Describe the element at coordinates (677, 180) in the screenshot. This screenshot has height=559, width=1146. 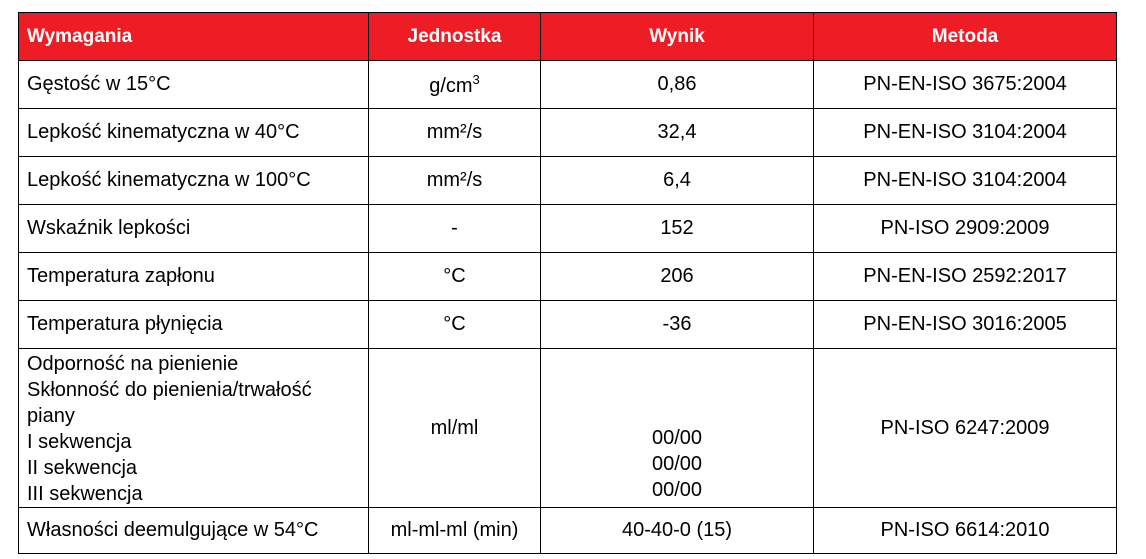
I see `result-cell: 6,4` at that location.